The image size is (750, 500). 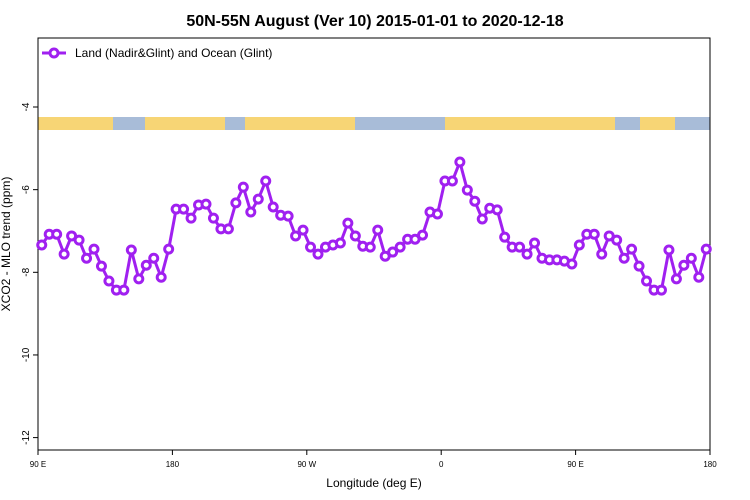 What do you see at coordinates (26, 354) in the screenshot?
I see `y-tick-label: -10` at bounding box center [26, 354].